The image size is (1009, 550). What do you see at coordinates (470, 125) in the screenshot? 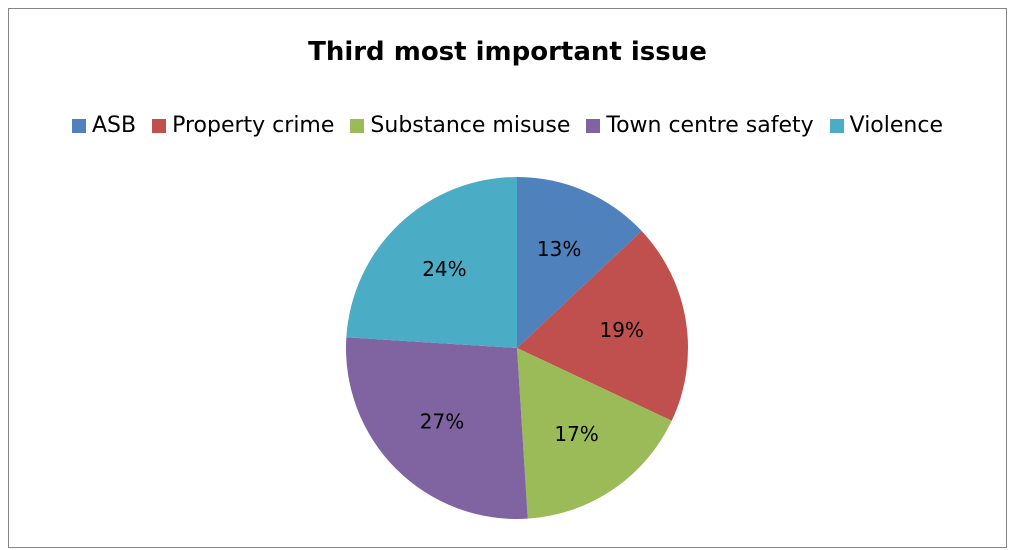
I see `legend-label: Substance misuse` at bounding box center [470, 125].